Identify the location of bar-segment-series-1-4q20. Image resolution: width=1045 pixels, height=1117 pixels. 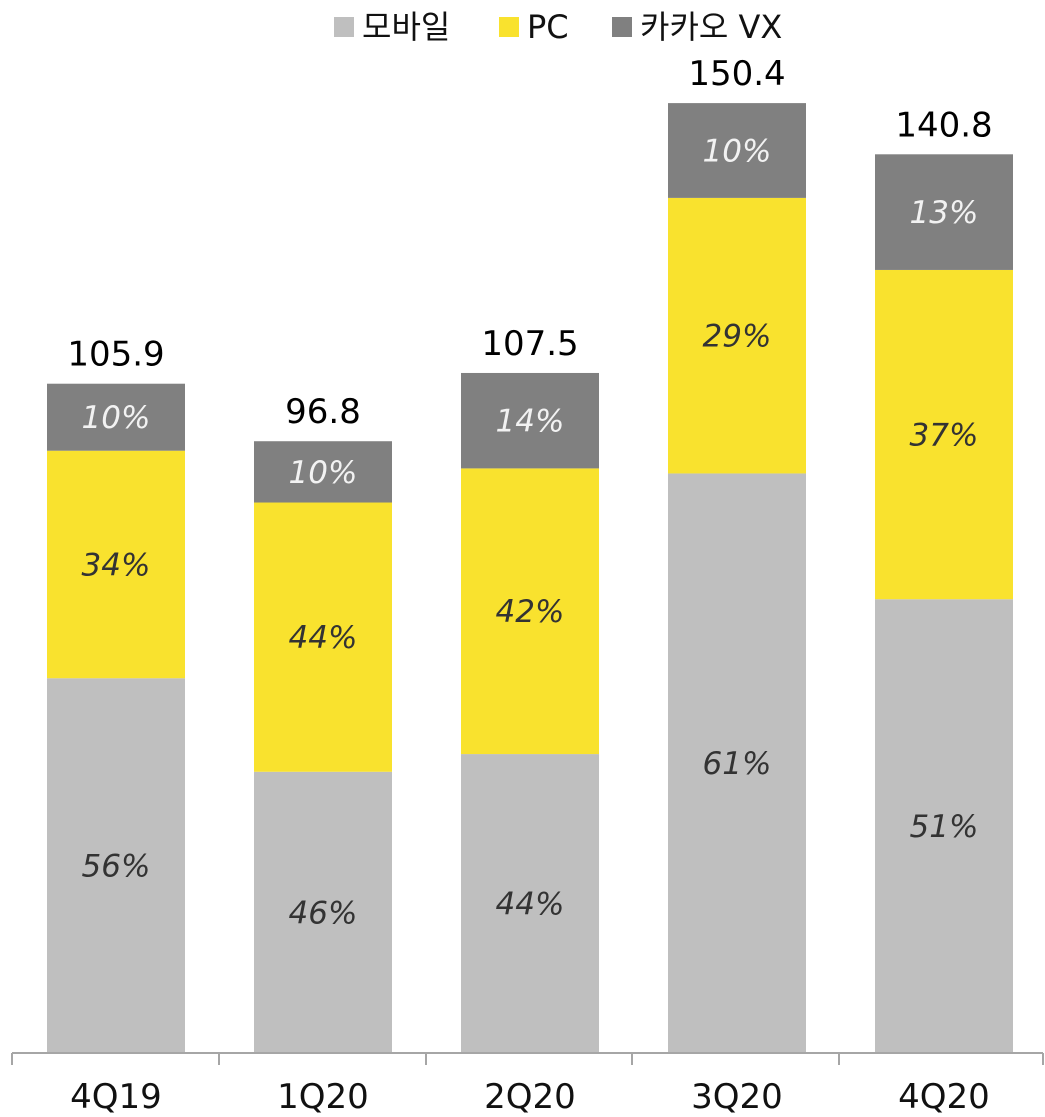
(944, 826).